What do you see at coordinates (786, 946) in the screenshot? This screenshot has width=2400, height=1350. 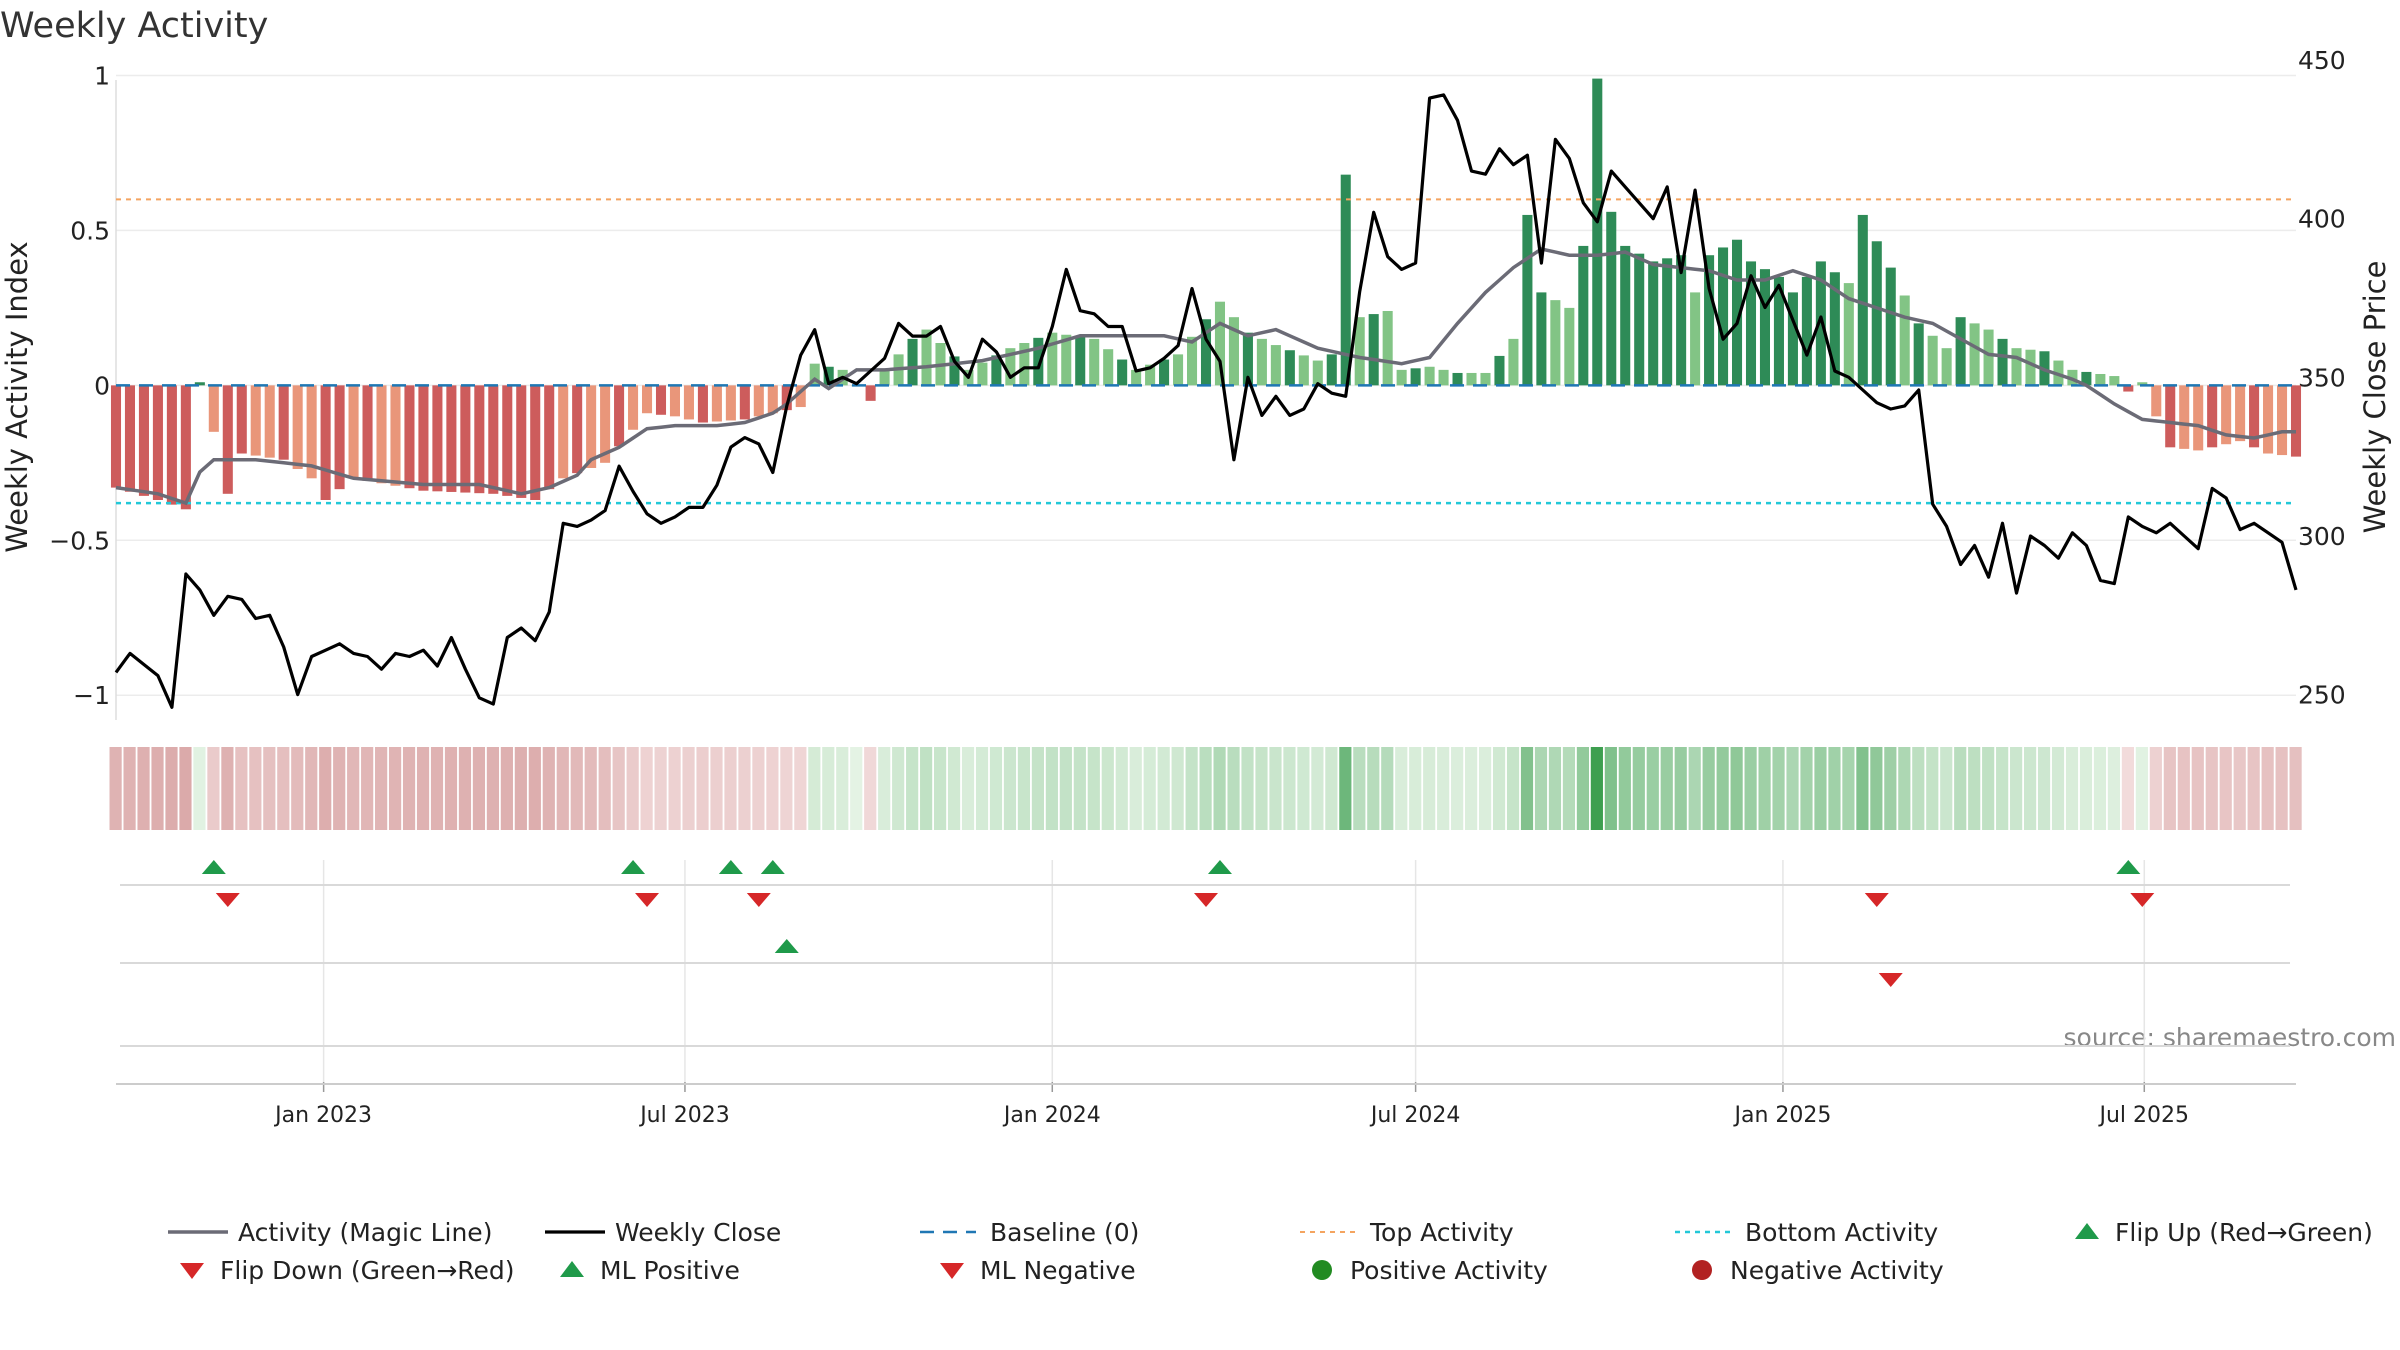 I see `ml-positive-marker` at bounding box center [786, 946].